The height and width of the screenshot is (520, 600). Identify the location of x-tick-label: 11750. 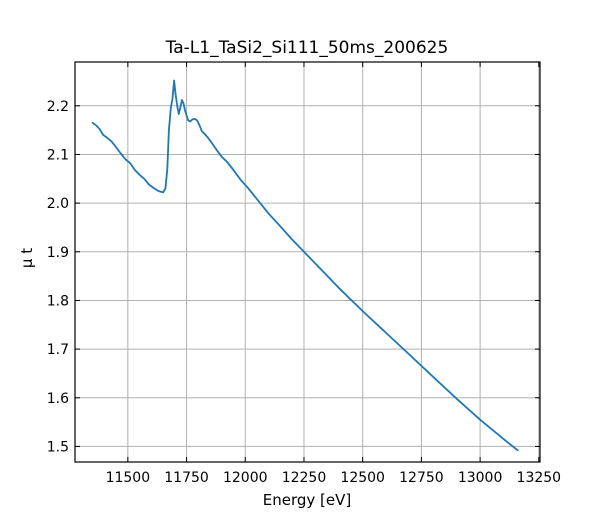
(186, 478).